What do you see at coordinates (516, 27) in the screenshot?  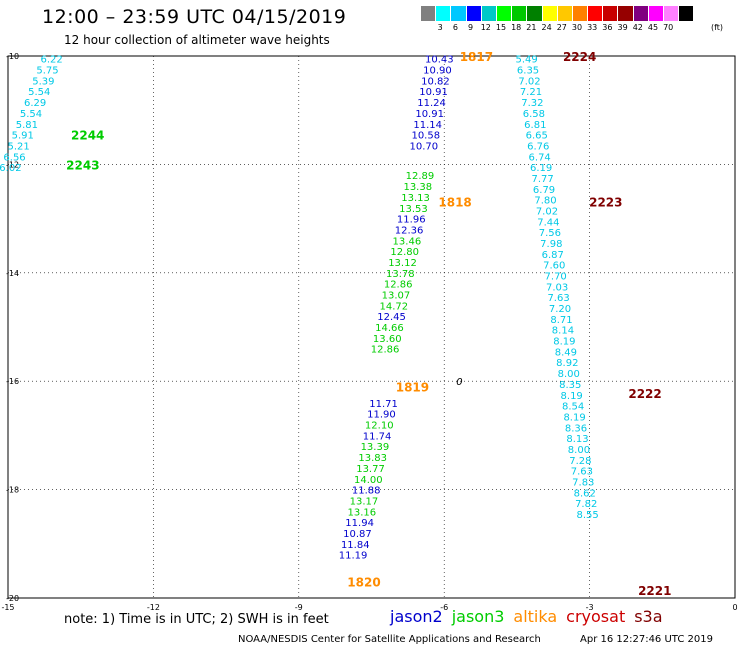 I see `legend-label: 18` at bounding box center [516, 27].